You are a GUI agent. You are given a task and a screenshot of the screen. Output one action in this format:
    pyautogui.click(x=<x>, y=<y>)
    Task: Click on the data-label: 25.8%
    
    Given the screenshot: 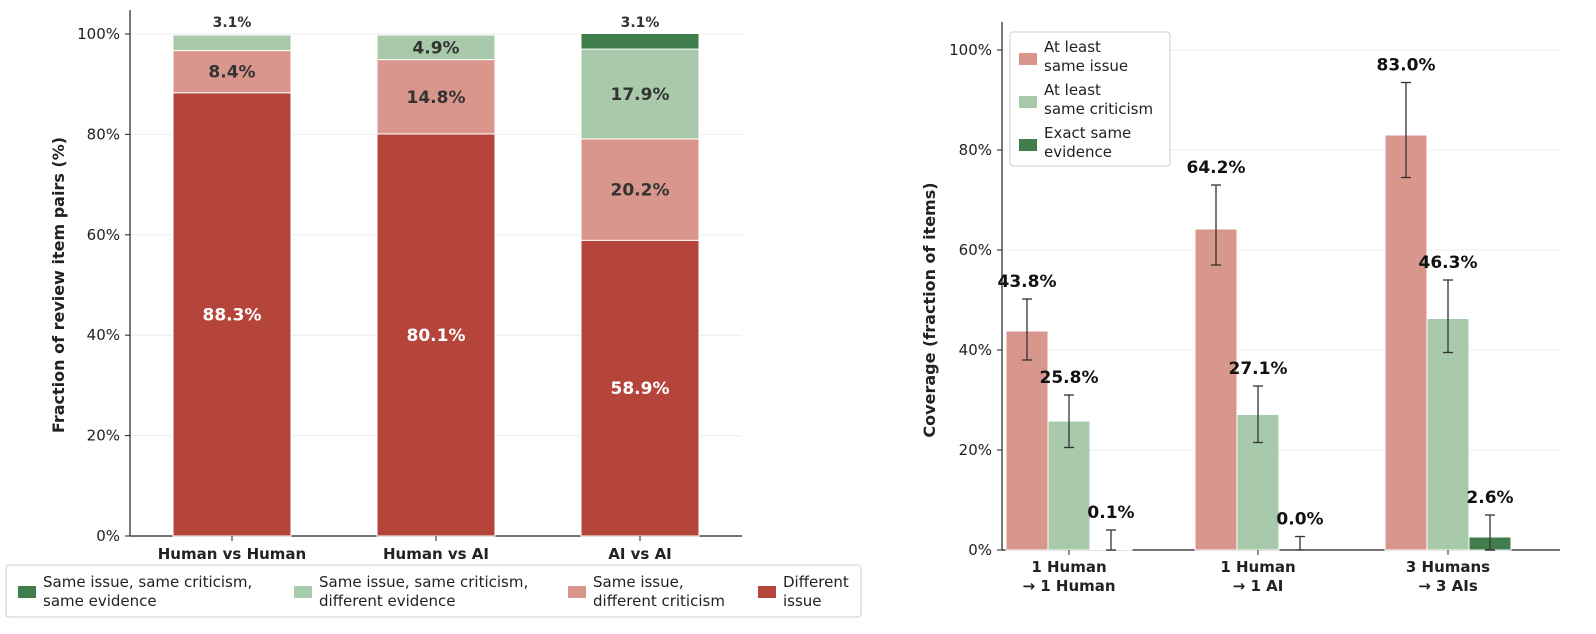 What is the action you would take?
    pyautogui.click(x=1069, y=378)
    